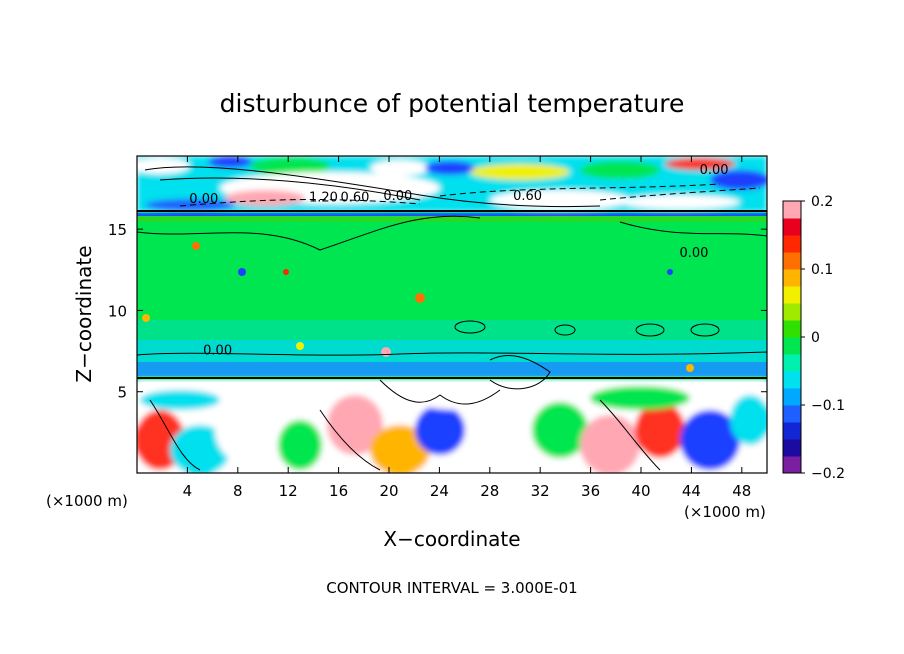 The image size is (904, 654). I want to click on lower-band, so click(452, 426).